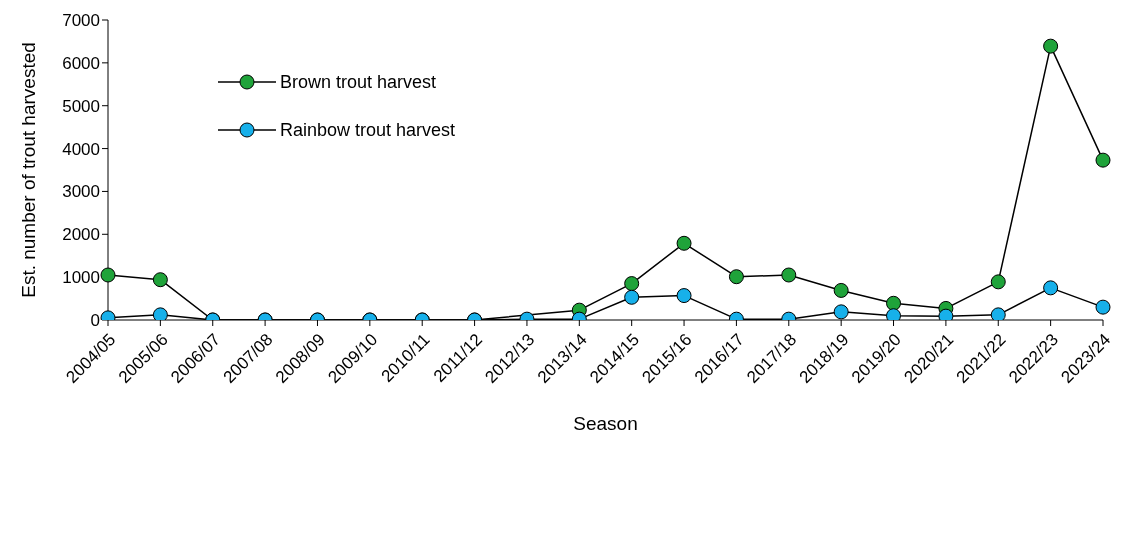 The width and height of the screenshot is (1136, 536). I want to click on y-tick-label: 7000, so click(81, 21).